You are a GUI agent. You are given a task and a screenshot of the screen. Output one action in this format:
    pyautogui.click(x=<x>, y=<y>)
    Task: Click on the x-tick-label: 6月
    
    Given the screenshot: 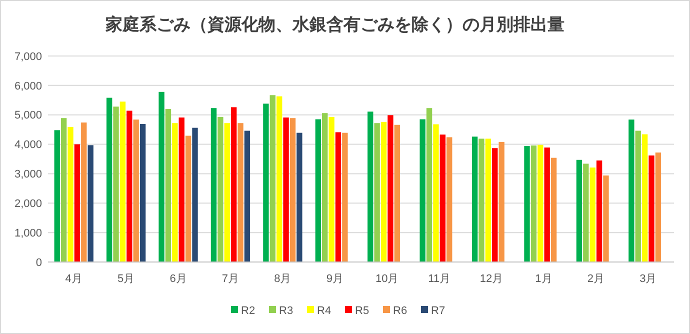 What is the action you would take?
    pyautogui.click(x=178, y=279)
    